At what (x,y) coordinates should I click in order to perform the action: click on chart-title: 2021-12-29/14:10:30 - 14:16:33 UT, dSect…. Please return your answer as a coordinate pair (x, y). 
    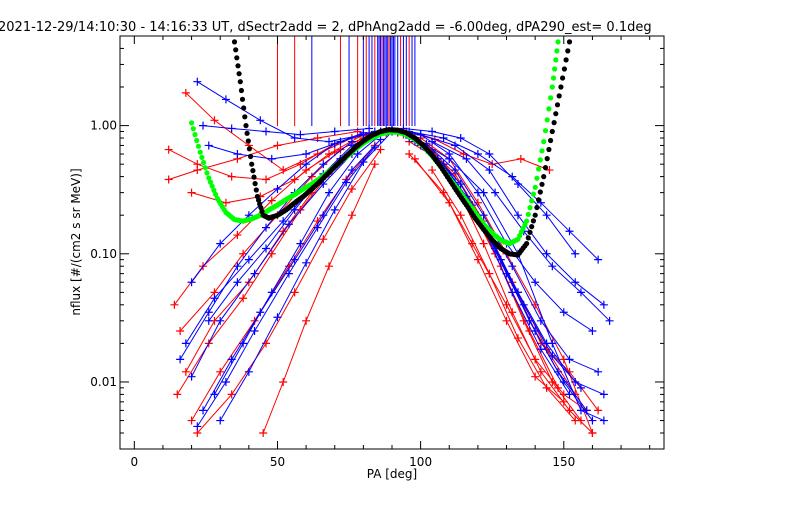
    Looking at the image, I should click on (326, 27).